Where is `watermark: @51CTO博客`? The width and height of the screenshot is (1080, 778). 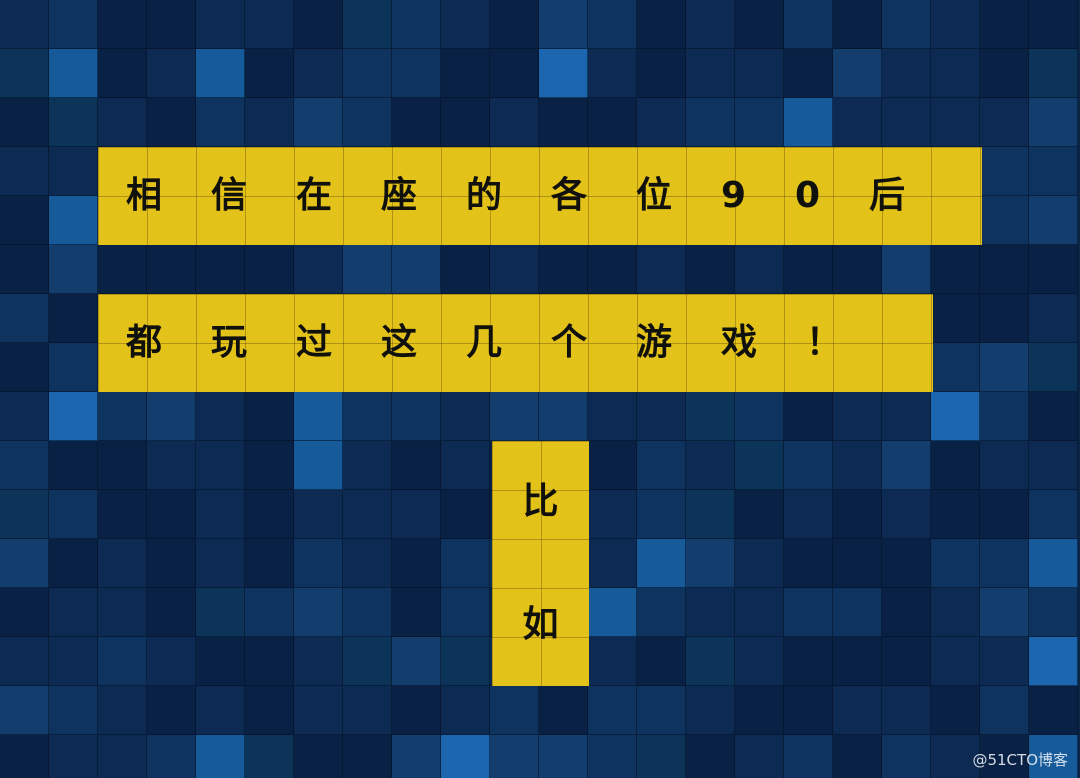 watermark: @51CTO博客 is located at coordinates (1020, 760).